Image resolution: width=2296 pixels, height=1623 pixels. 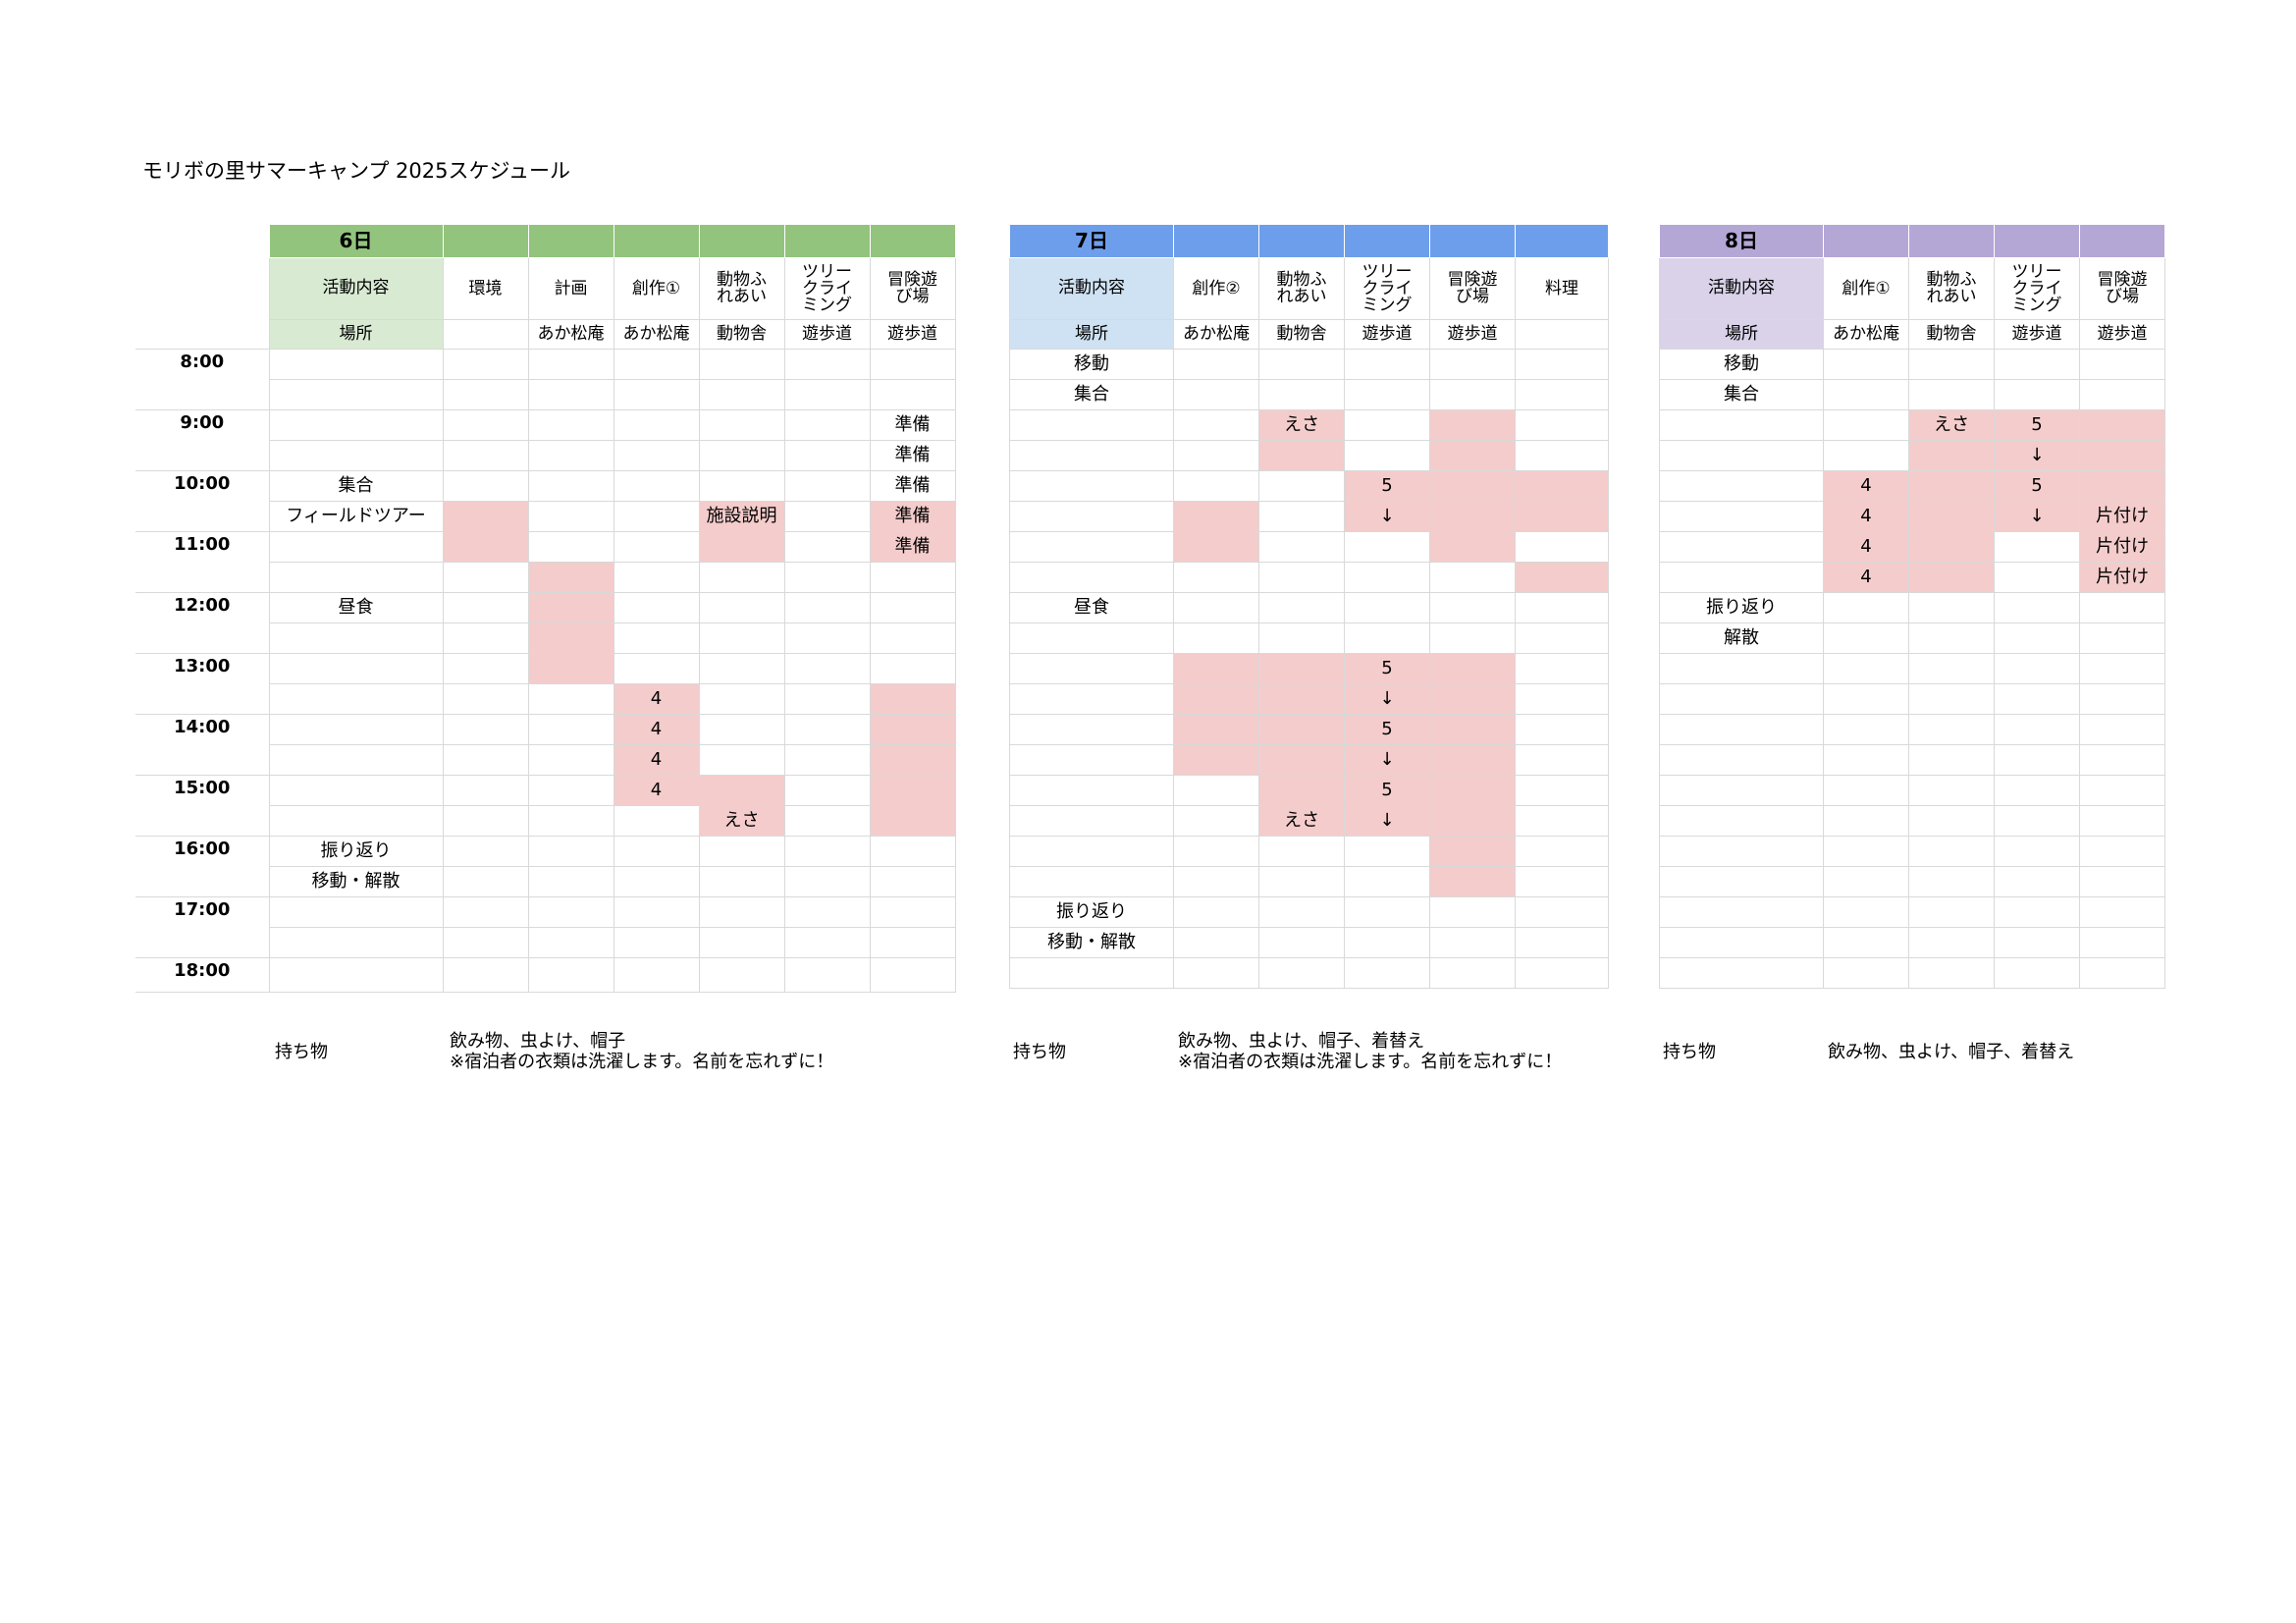 I want to click on footer-item: 飲み物、虫よけ、帽子、着替え, so click(x=1302, y=1041).